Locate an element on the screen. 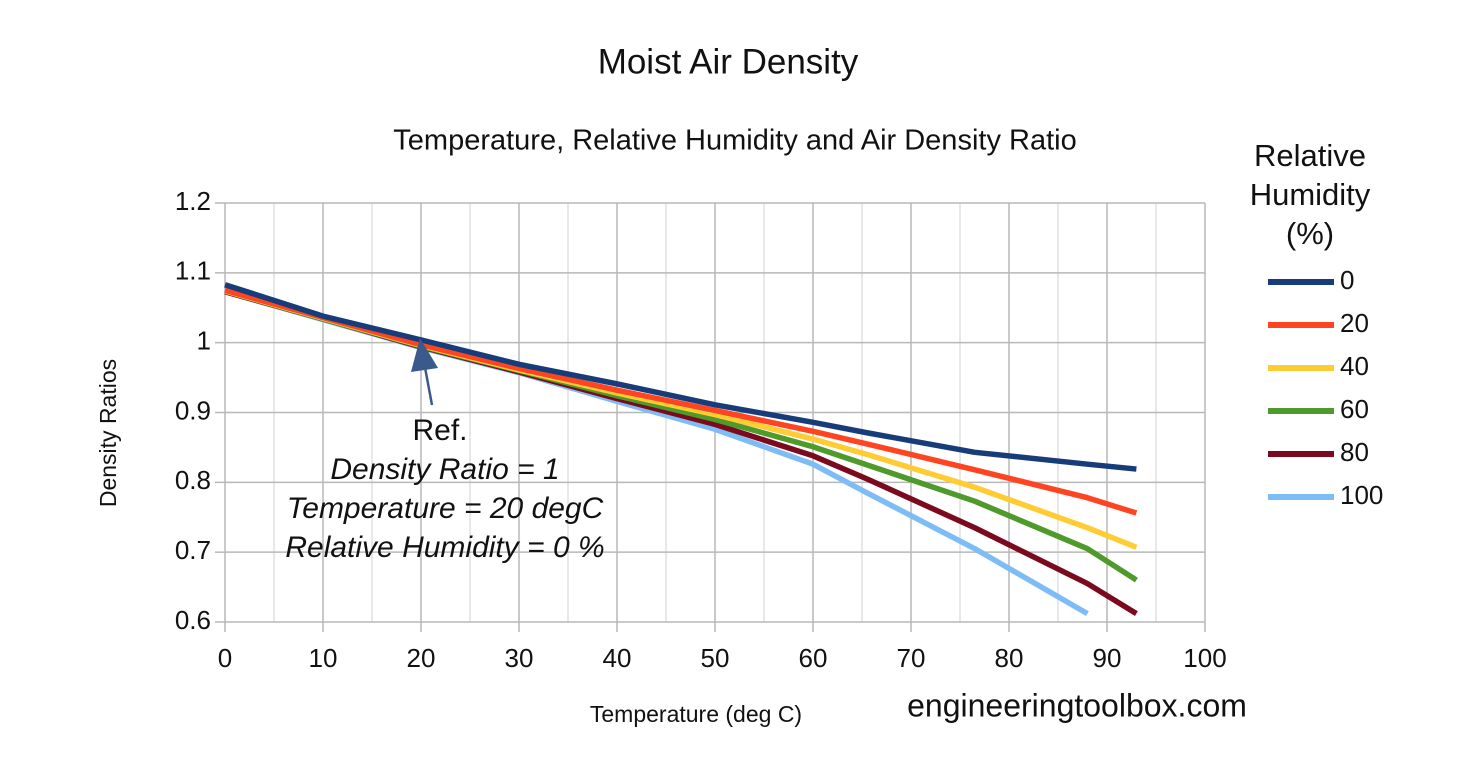  x-tick-label: 100 is located at coordinates (1204, 658).